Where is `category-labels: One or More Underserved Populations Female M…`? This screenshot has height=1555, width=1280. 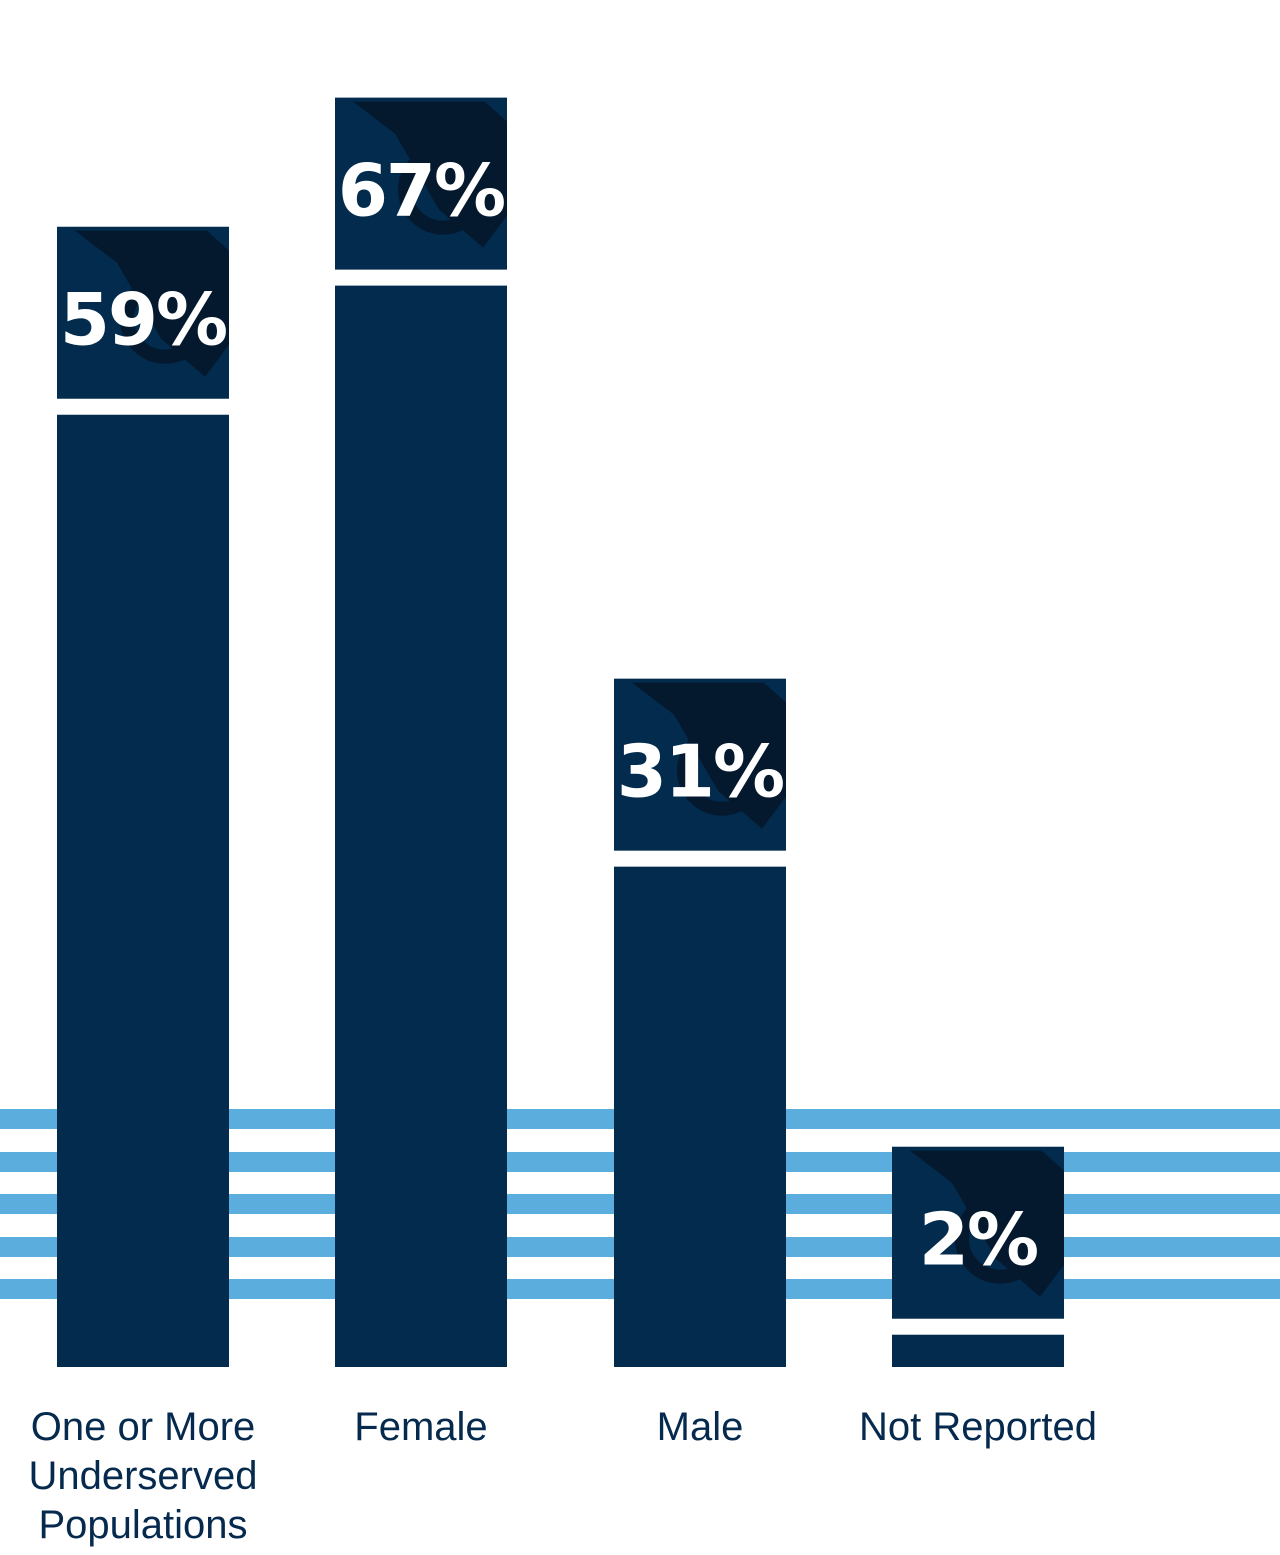
category-labels: One or More Underserved Populations Female M… is located at coordinates (562, 1476).